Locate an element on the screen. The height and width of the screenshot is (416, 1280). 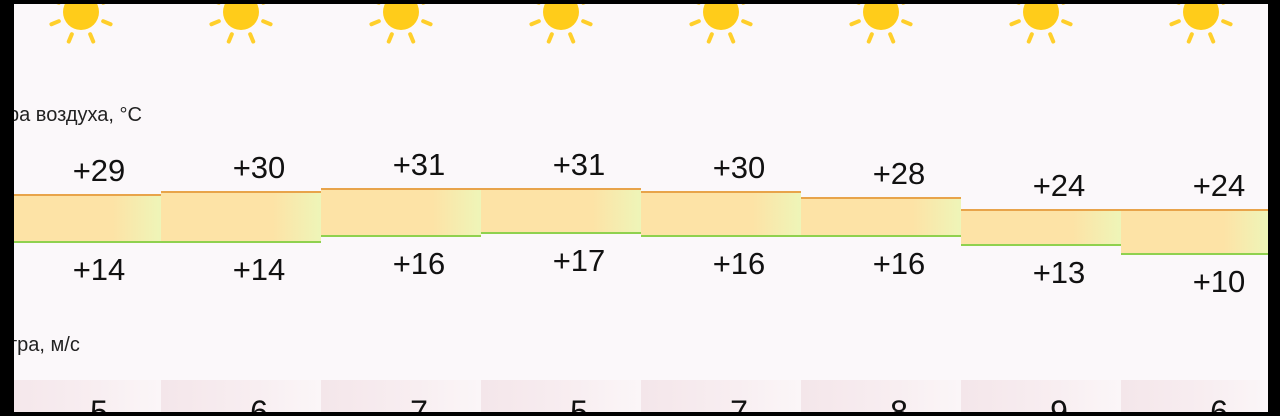
wind-speed-cell: 8 is located at coordinates (881, 396).